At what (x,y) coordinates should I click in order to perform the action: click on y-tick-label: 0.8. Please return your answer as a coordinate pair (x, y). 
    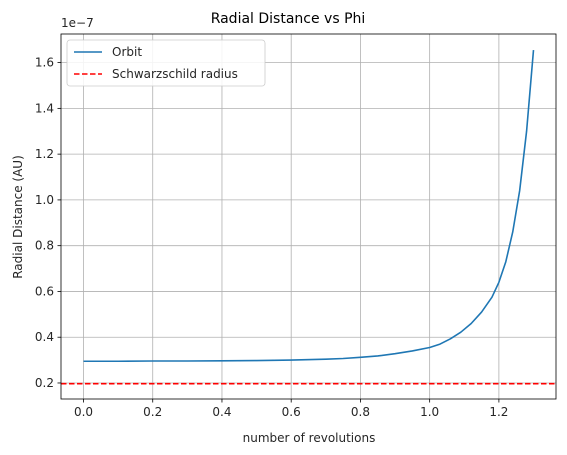
    Looking at the image, I should click on (44, 246).